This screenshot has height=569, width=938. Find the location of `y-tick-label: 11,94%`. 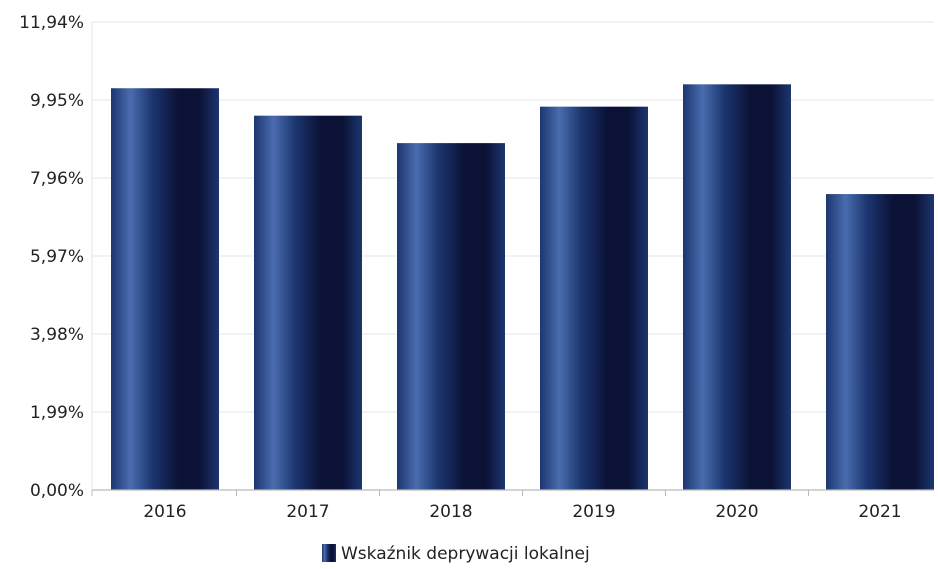

y-tick-label: 11,94% is located at coordinates (51, 23).